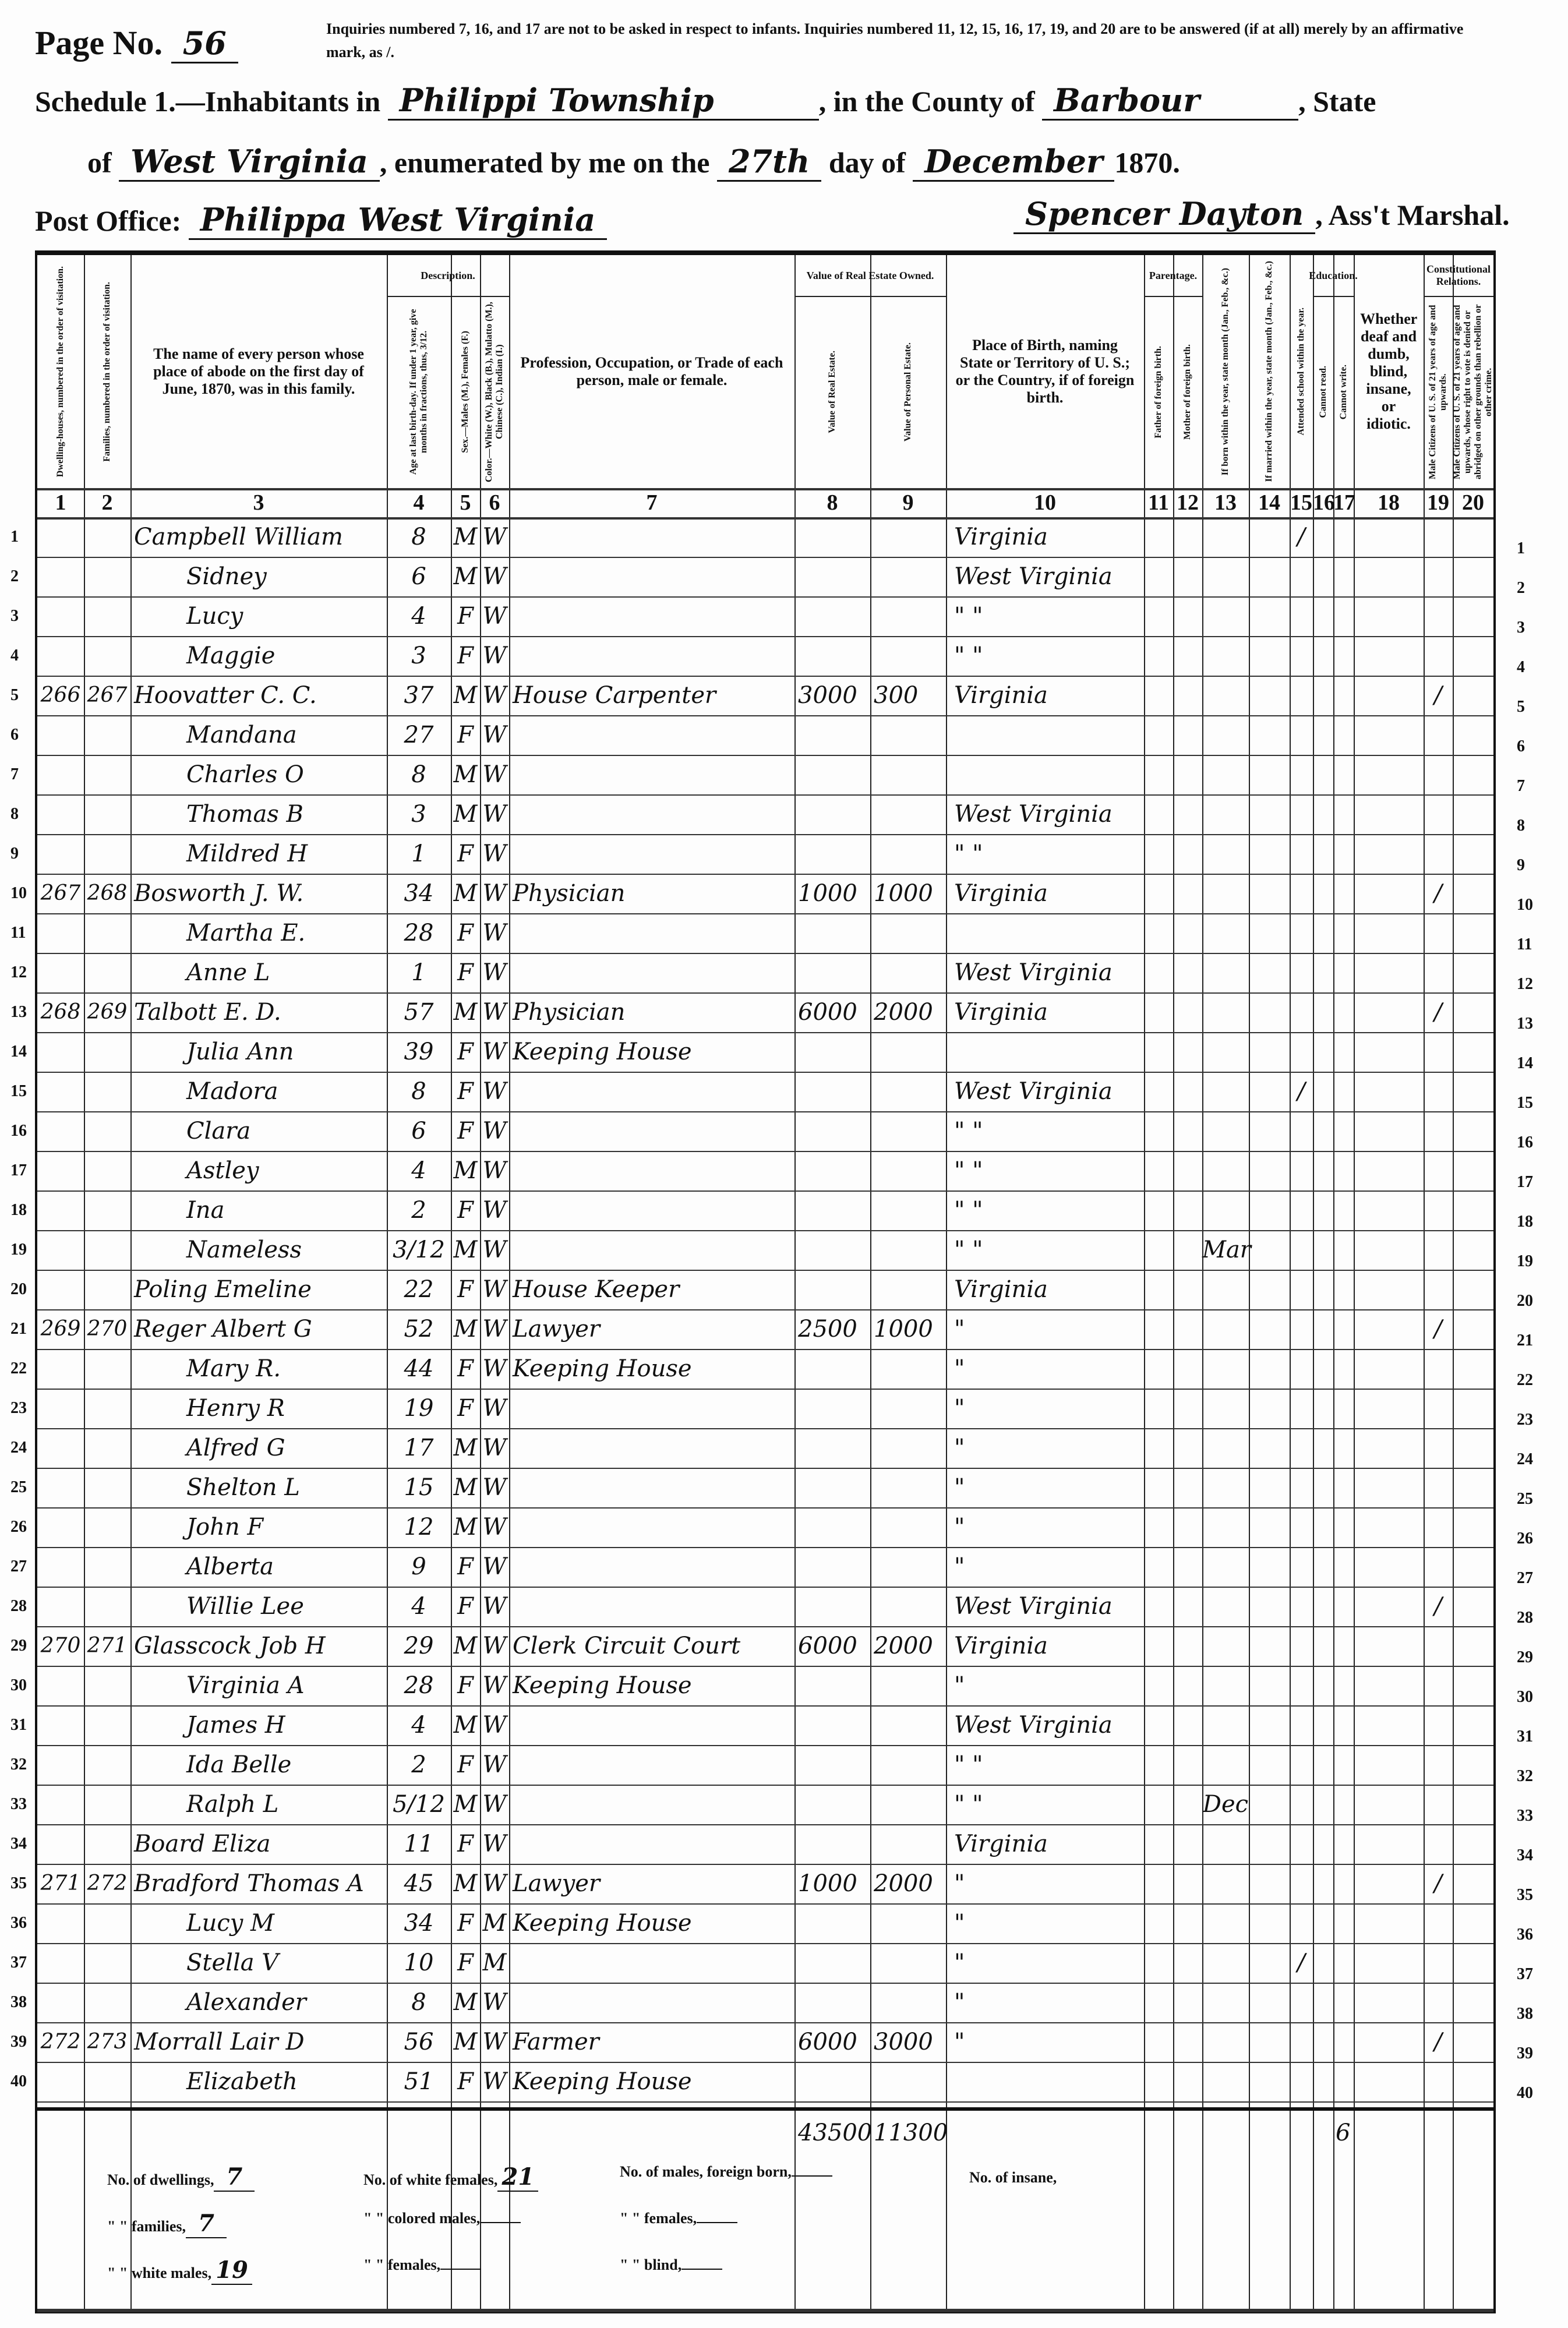 This screenshot has height=2328, width=1568. I want to click on person-name: Thomas B, so click(245, 814).